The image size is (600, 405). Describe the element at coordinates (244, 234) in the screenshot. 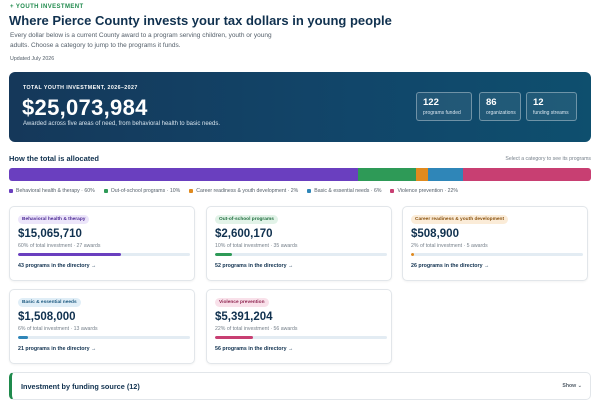

I see `category-amount: $2,600,170` at that location.